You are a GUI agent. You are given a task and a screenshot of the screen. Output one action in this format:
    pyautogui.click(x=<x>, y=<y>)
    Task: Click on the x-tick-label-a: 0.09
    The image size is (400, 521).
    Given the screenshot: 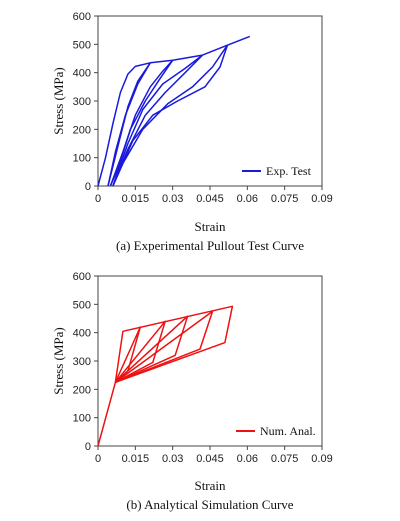 What is the action you would take?
    pyautogui.click(x=321, y=199)
    